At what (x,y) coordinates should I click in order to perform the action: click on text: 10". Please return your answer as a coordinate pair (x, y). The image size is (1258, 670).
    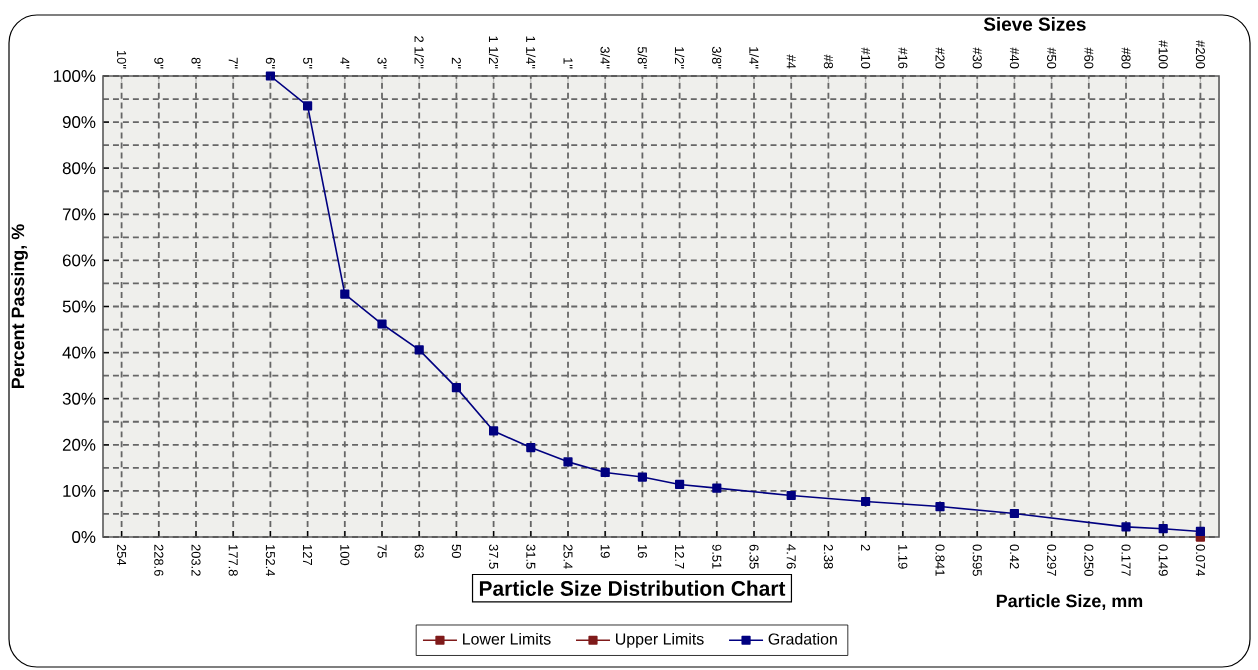
    Looking at the image, I should click on (122, 59).